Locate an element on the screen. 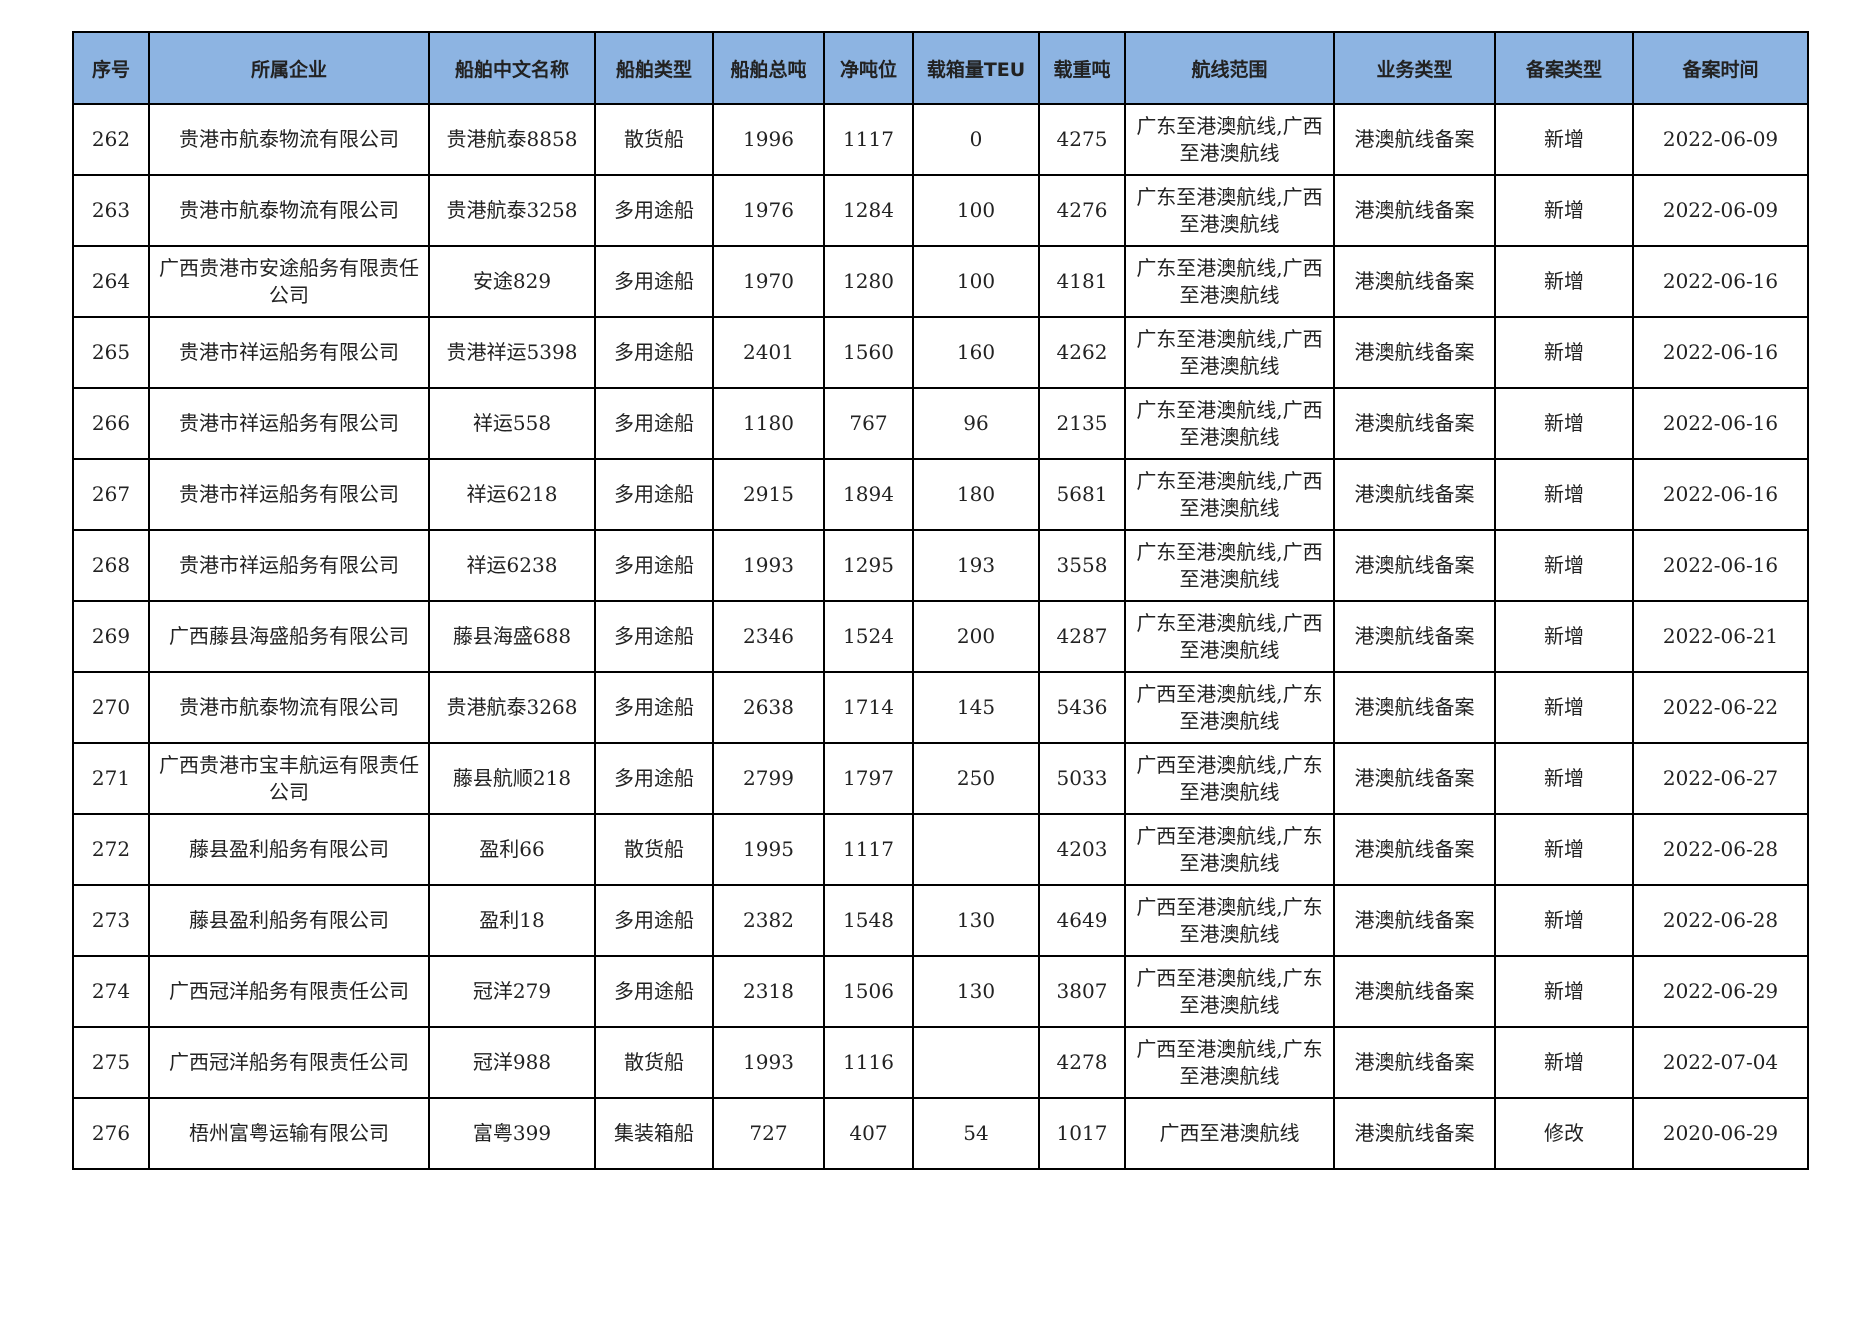  cell-company: 藤县盈利船务有限公司 is located at coordinates (289, 920).